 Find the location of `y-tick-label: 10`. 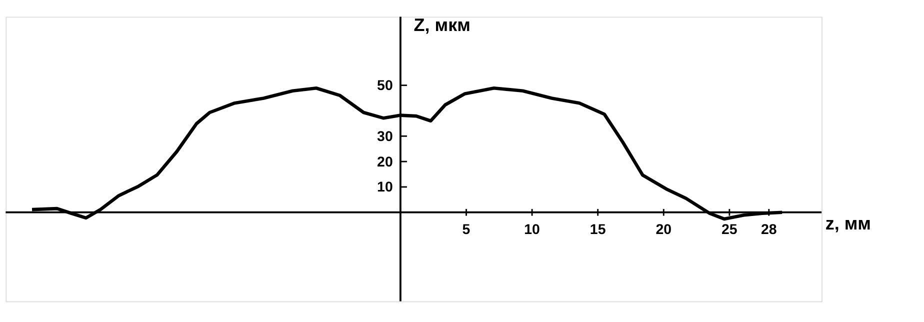

y-tick-label: 10 is located at coordinates (385, 188).